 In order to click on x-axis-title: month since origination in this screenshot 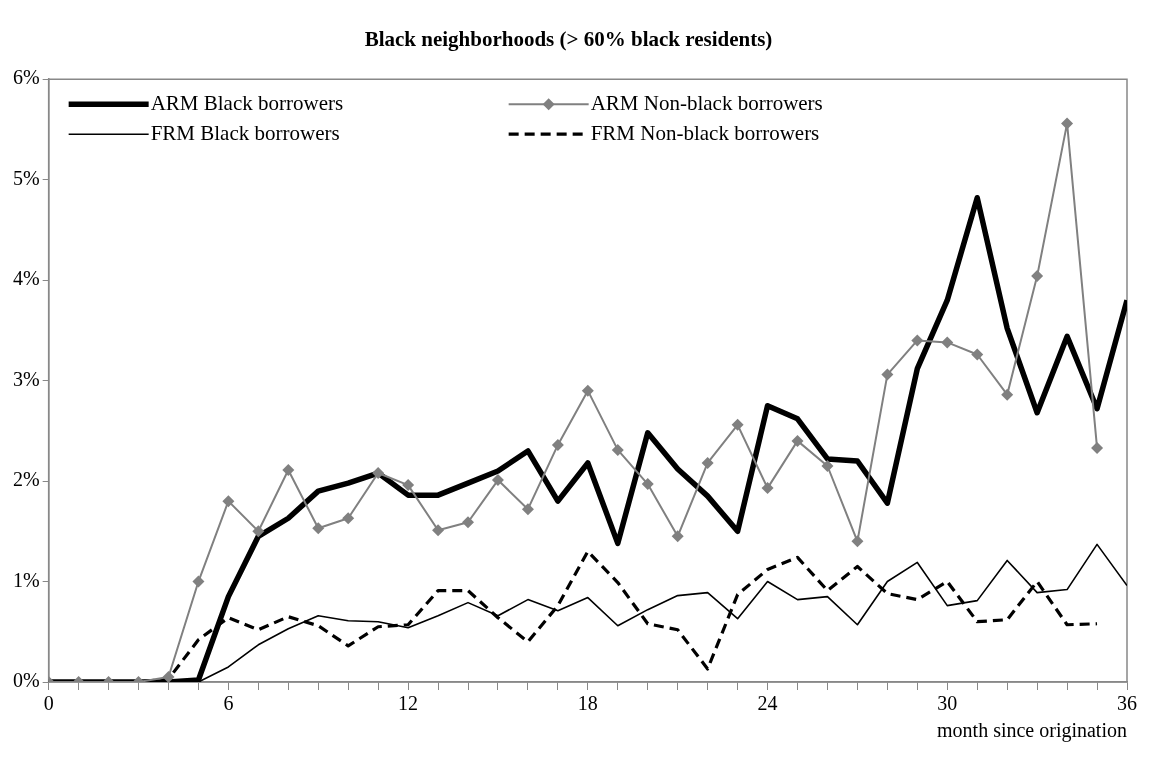, I will do `click(1032, 731)`.